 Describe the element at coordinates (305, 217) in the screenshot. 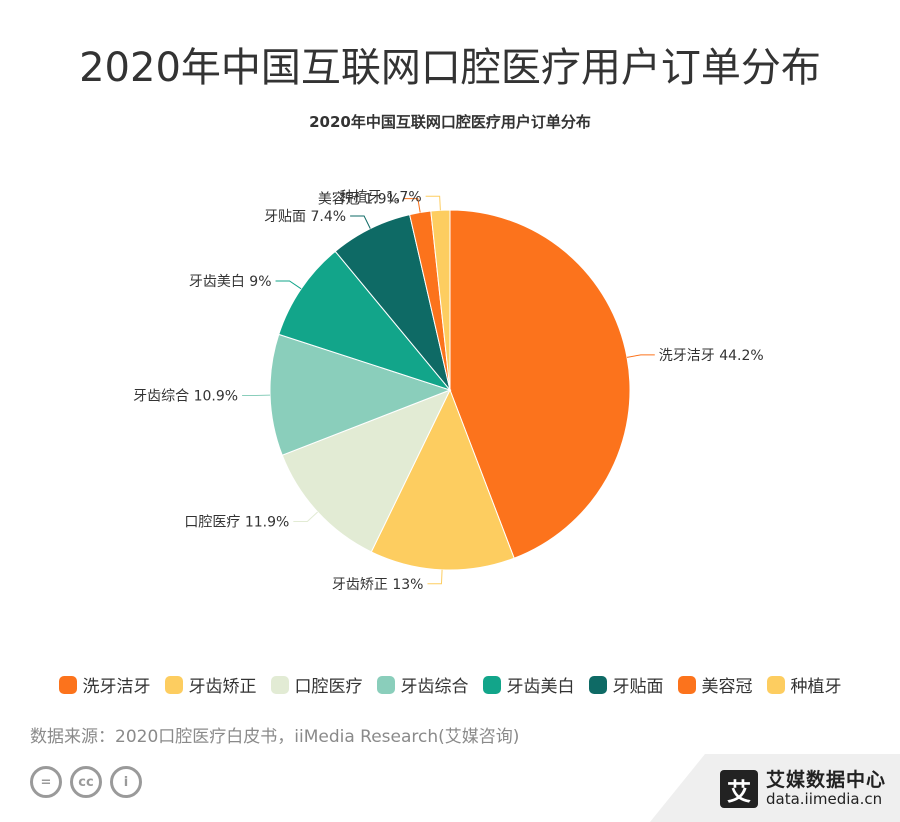

I see `data-label-5: 牙贴面 7.4%` at that location.